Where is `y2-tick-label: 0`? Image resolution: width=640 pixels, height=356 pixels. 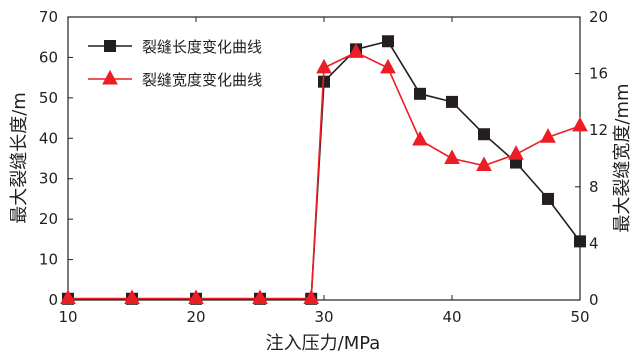
y2-tick-label: 0 is located at coordinates (594, 300).